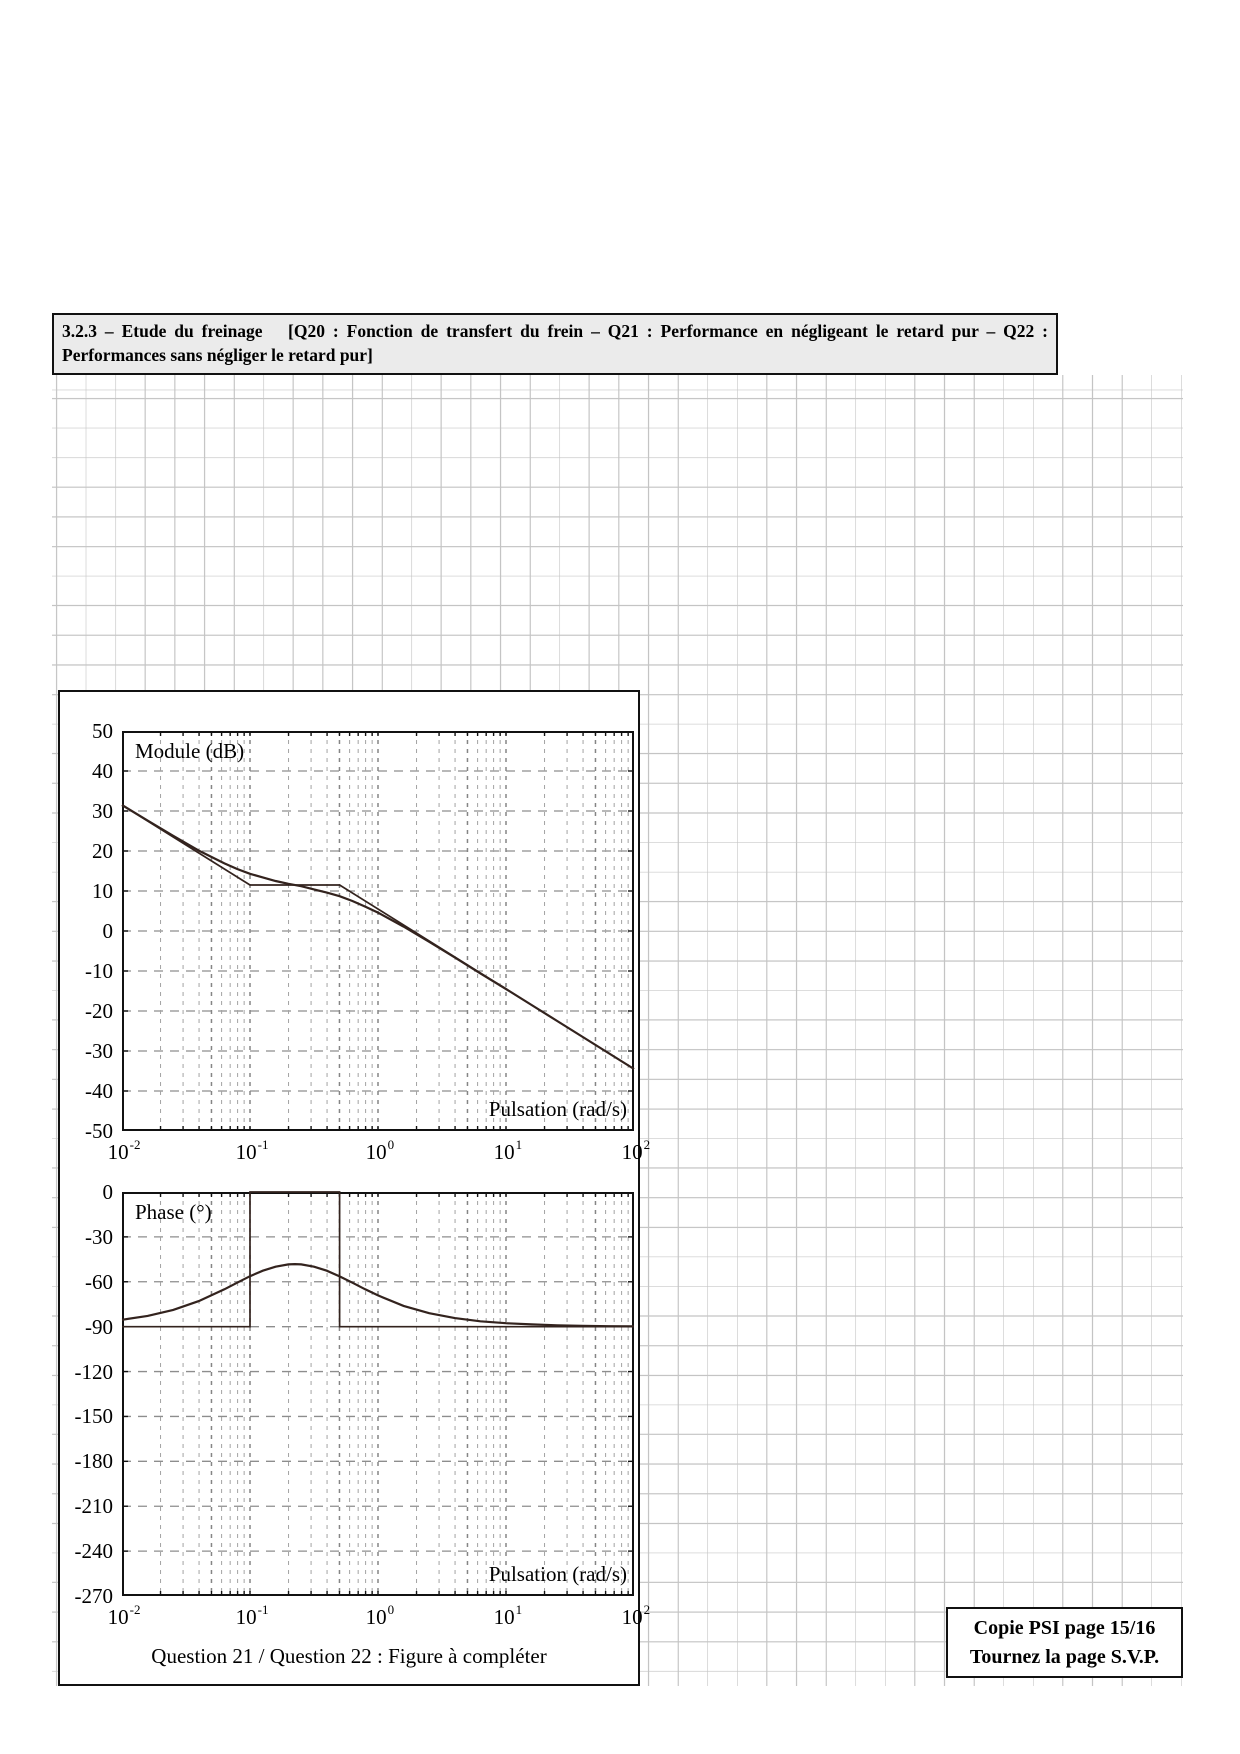 The height and width of the screenshot is (1754, 1240). What do you see at coordinates (99, 1281) in the screenshot?
I see `y-tick-label: -60` at bounding box center [99, 1281].